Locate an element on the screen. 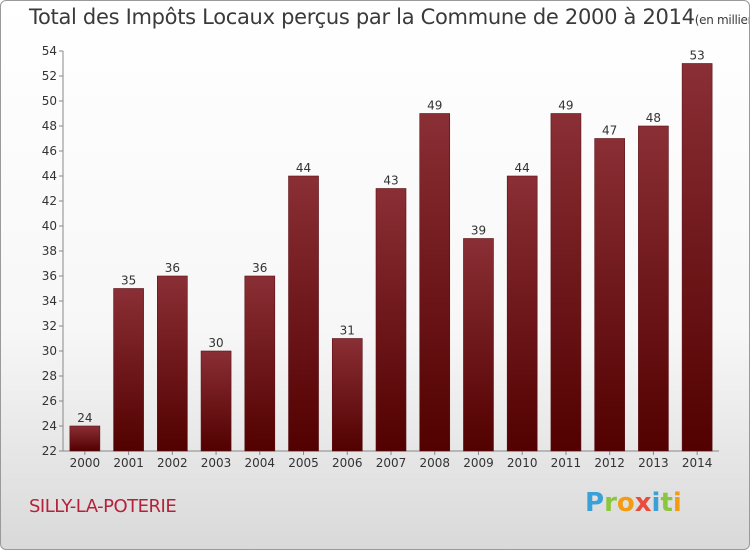 This screenshot has width=750, height=550. value-label-2013: 48 is located at coordinates (653, 118).